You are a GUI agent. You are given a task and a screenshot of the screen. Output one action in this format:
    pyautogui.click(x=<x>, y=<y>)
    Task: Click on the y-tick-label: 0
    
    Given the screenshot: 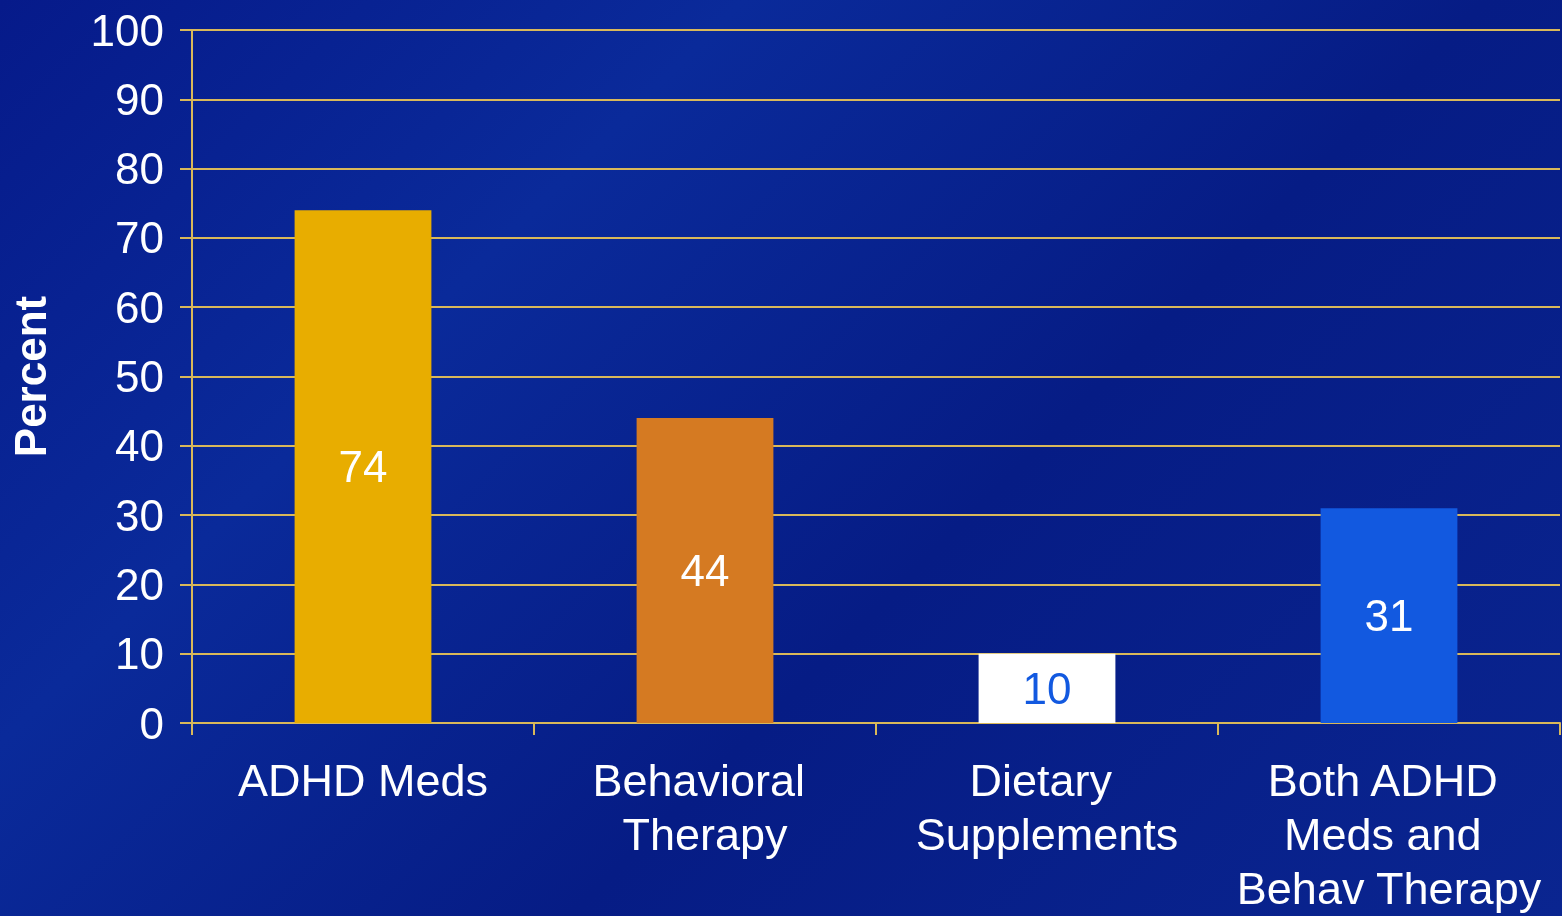 What is the action you would take?
    pyautogui.click(x=151, y=723)
    